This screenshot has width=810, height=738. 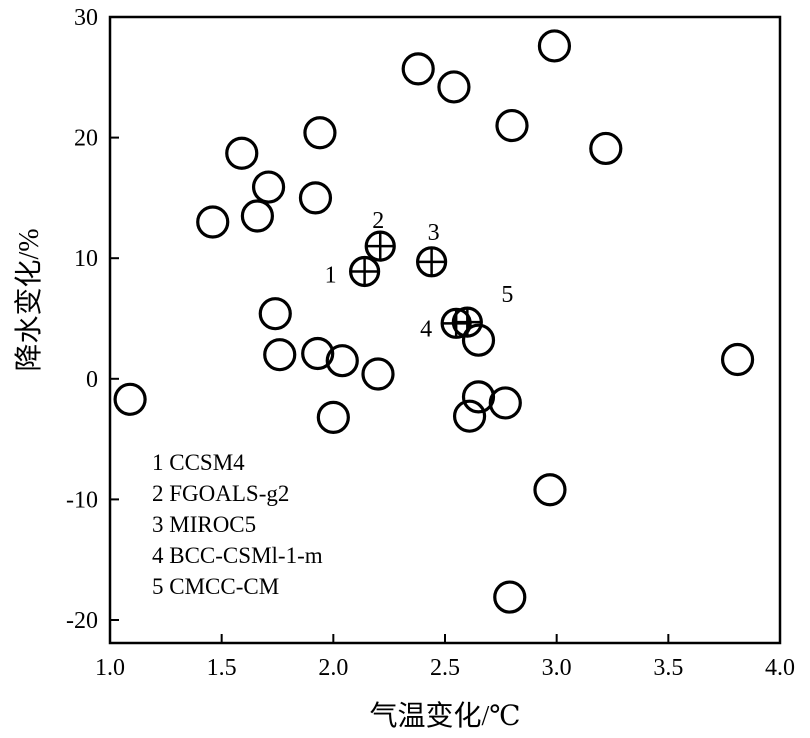 I want to click on legend-entry: 5 CMCC-CM, so click(x=215, y=586).